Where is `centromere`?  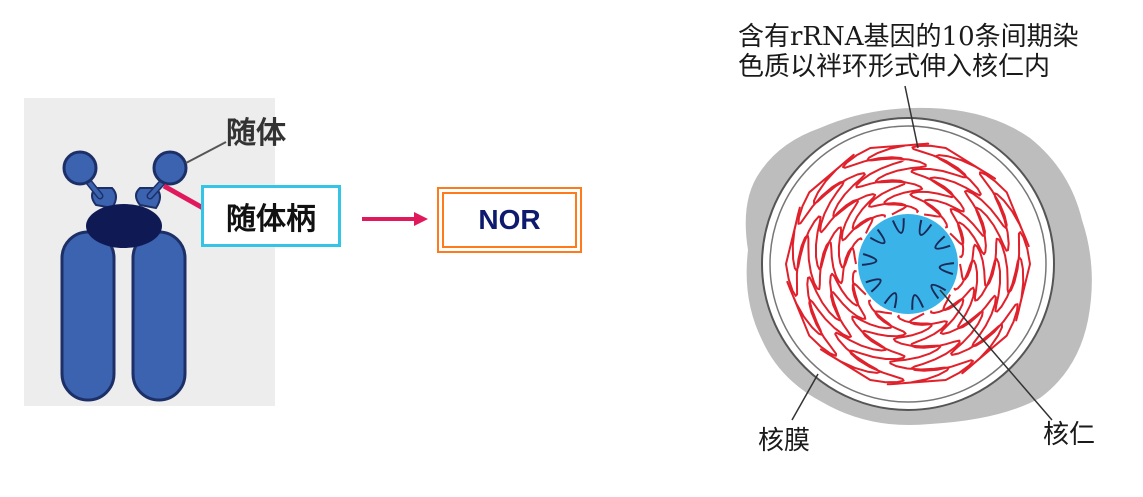 centromere is located at coordinates (124, 226).